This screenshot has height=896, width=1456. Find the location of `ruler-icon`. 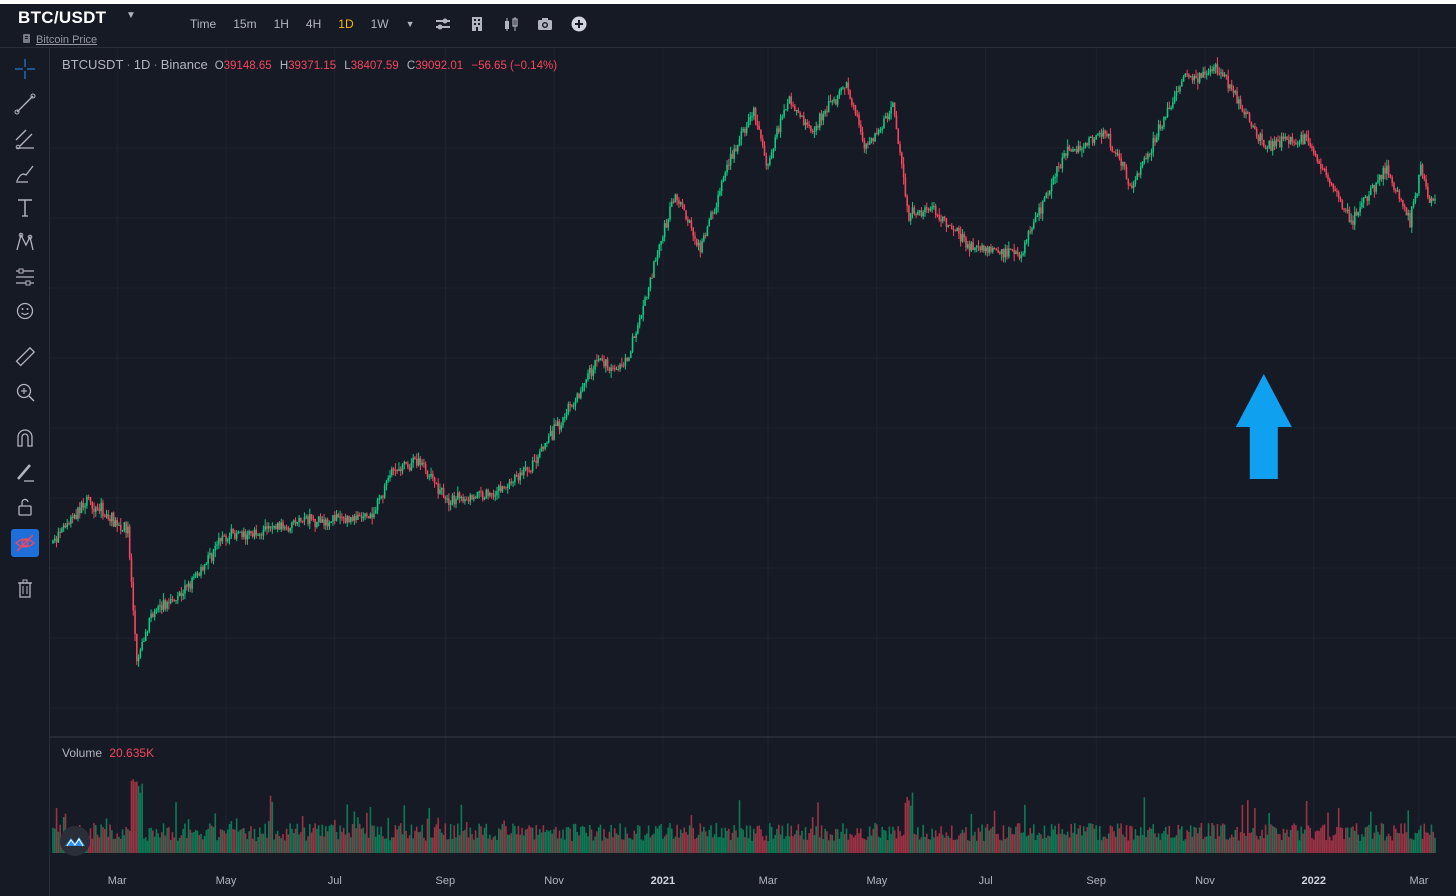

ruler-icon is located at coordinates (25, 357).